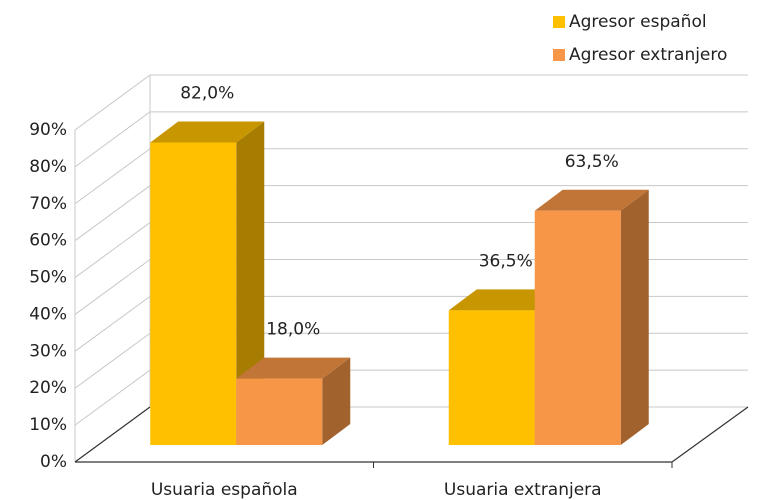 The image size is (761, 500). What do you see at coordinates (48, 167) in the screenshot?
I see `y-tick-label: 80%` at bounding box center [48, 167].